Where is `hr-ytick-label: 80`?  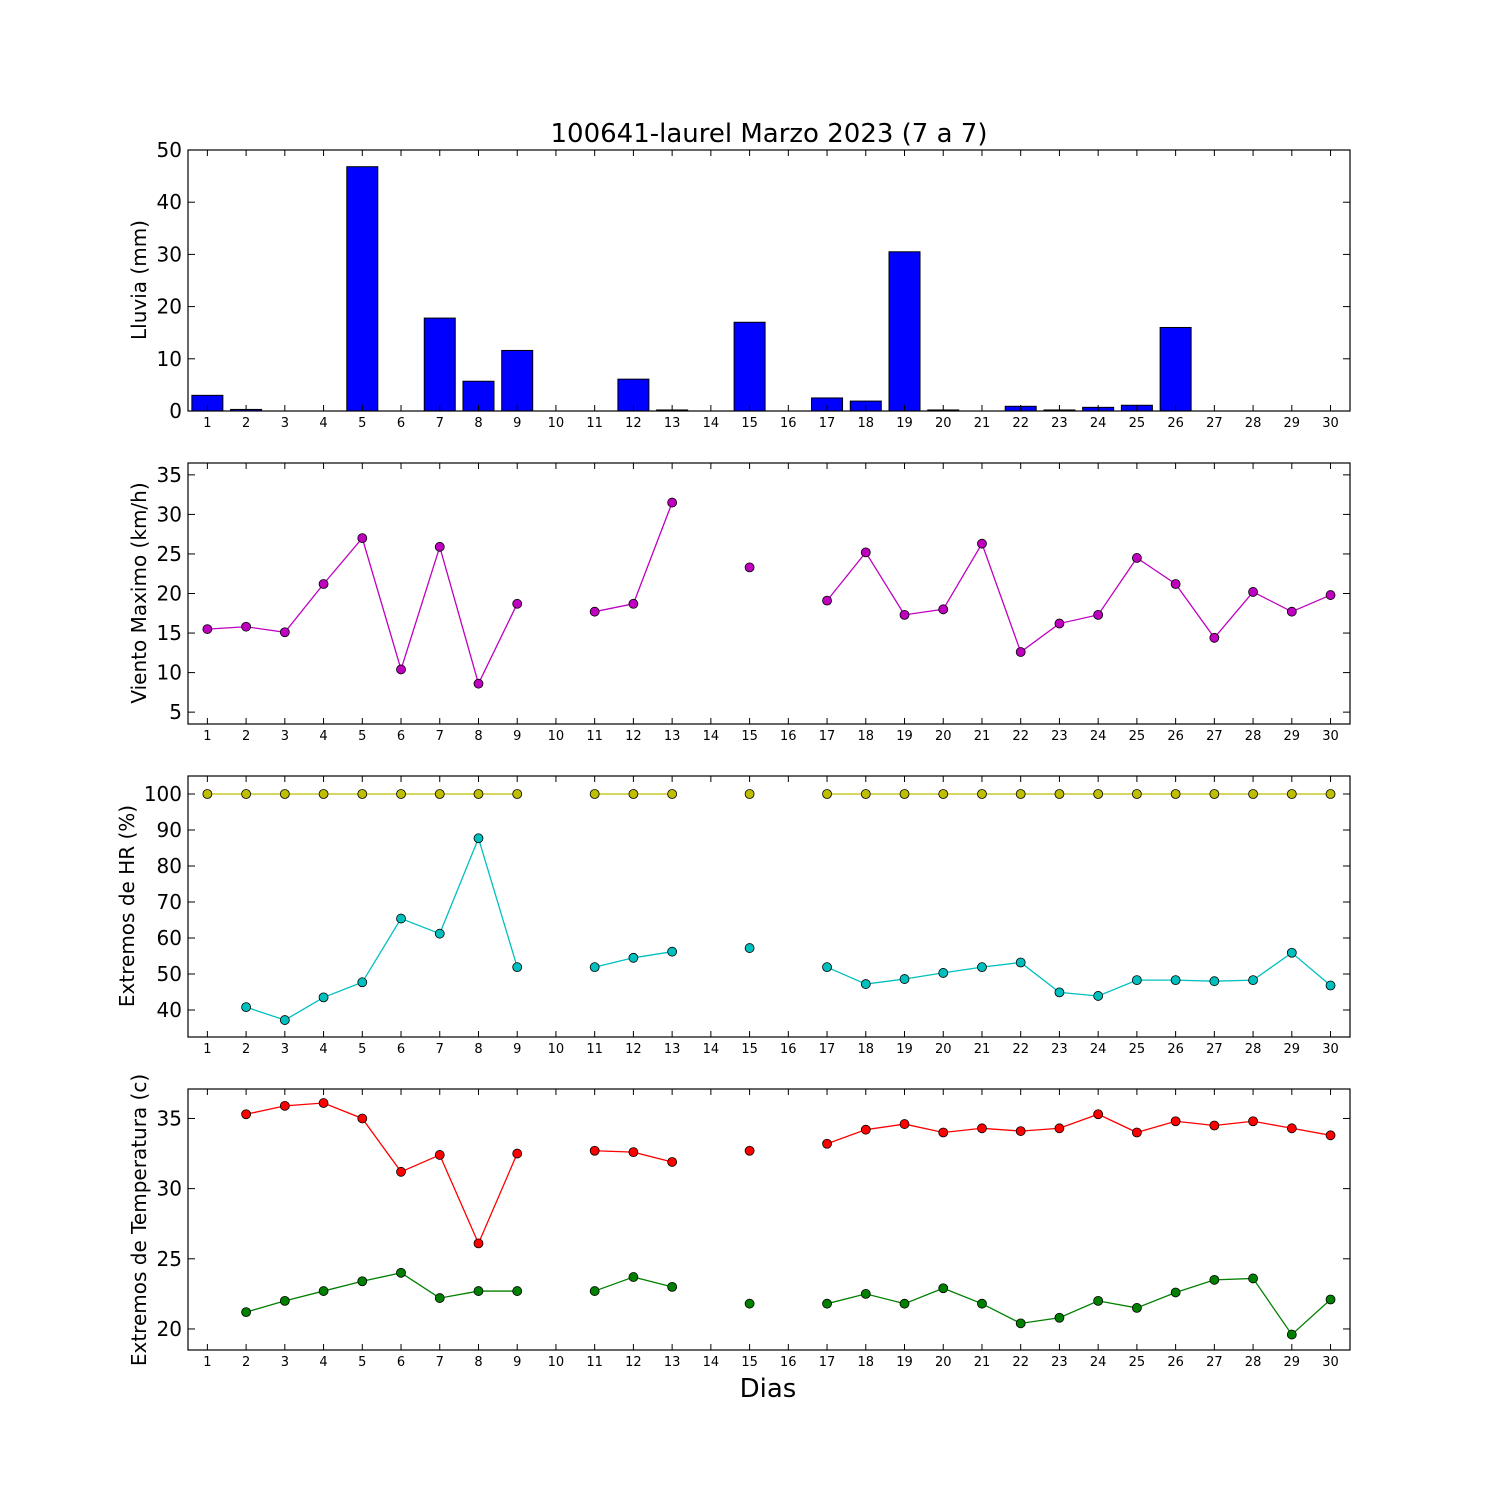
hr-ytick-label: 80 is located at coordinates (169, 866).